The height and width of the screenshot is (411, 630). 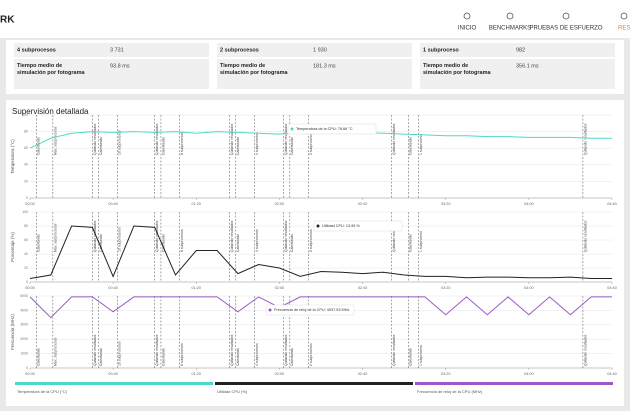 What do you see at coordinates (36, 50) in the screenshot?
I see `stat-label: 4 subprocesos` at bounding box center [36, 50].